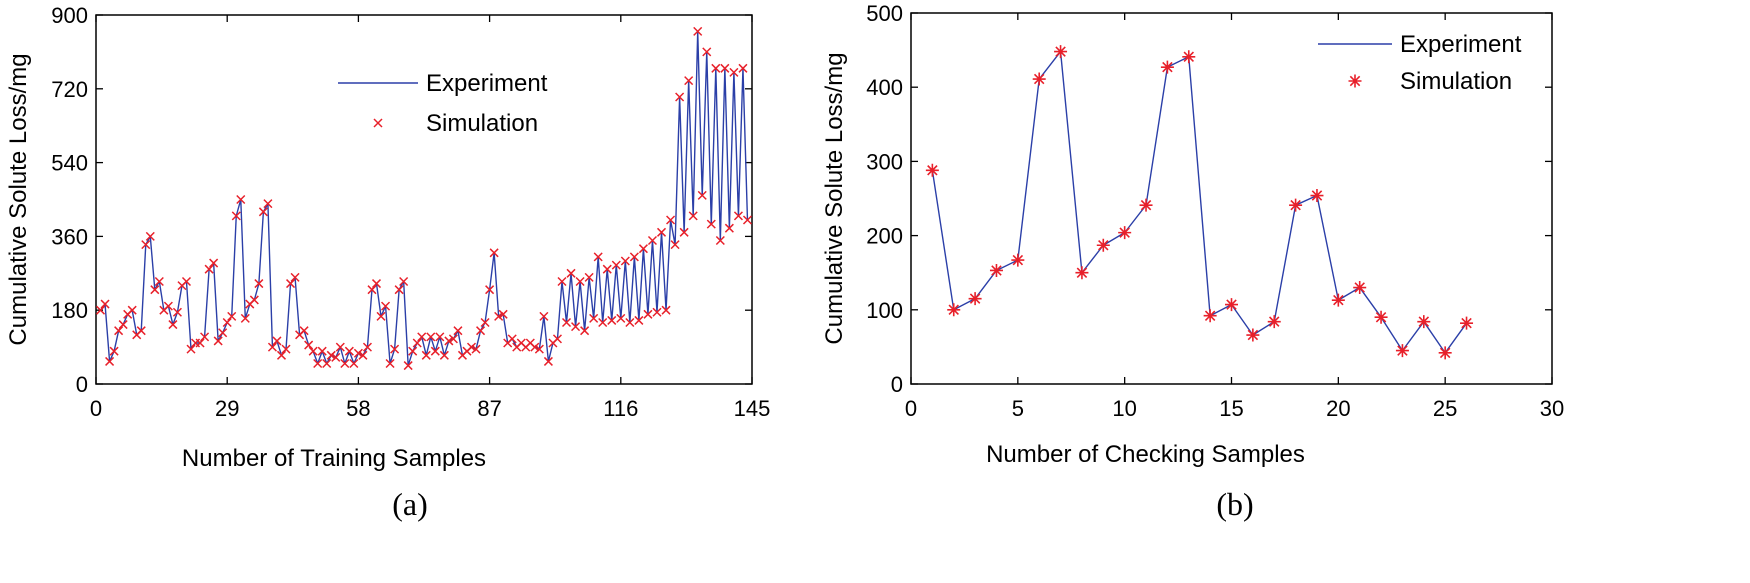 The width and height of the screenshot is (1750, 583). I want to click on y-tick-label: 400, so click(884, 87).